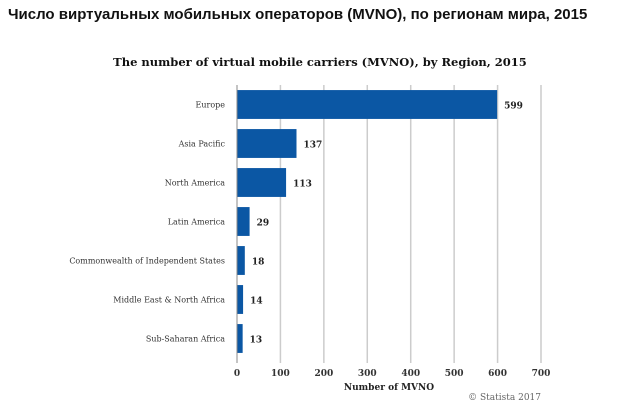 The width and height of the screenshot is (640, 400). What do you see at coordinates (263, 224) in the screenshot?
I see `data-label: 29` at bounding box center [263, 224].